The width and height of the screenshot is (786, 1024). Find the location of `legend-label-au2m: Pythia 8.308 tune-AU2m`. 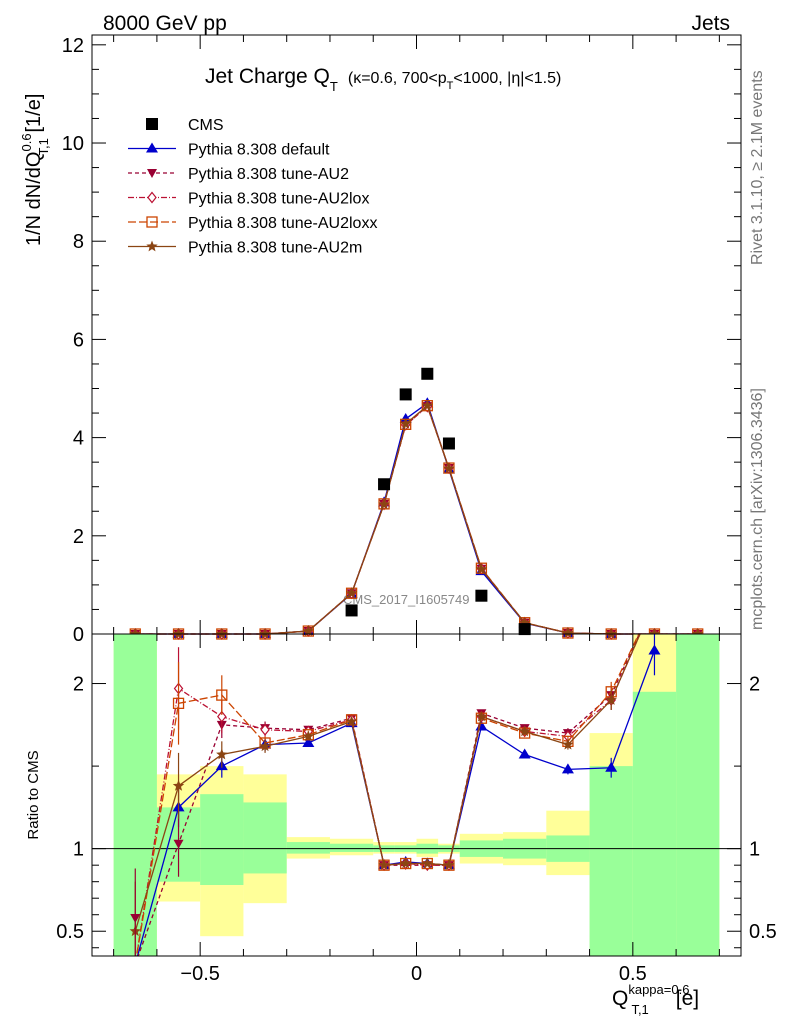

legend-label-au2m: Pythia 8.308 tune-AU2m is located at coordinates (275, 248).